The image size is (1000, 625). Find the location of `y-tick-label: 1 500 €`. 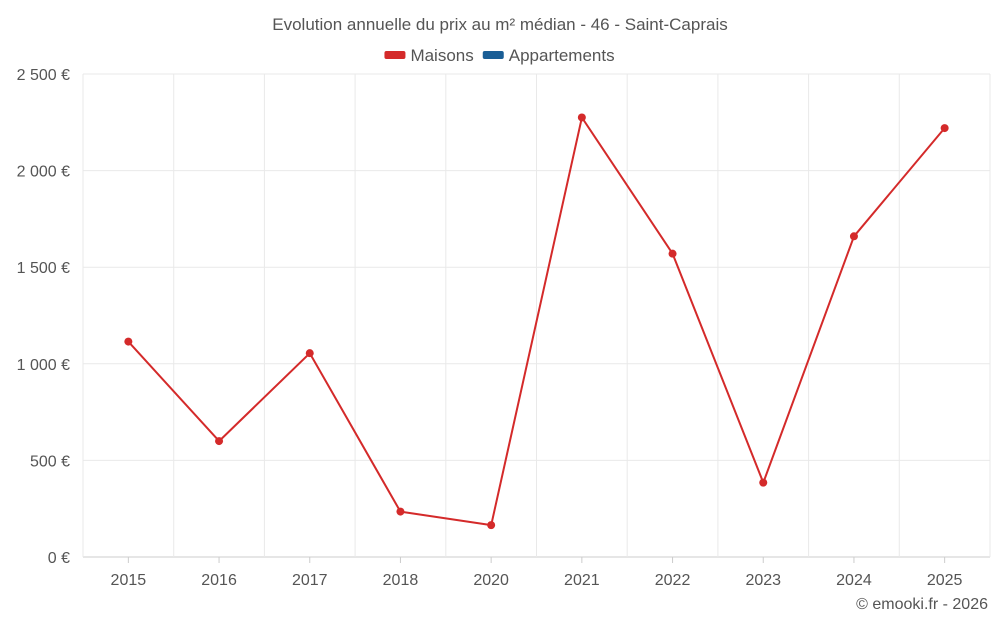

y-tick-label: 1 500 € is located at coordinates (43, 268).